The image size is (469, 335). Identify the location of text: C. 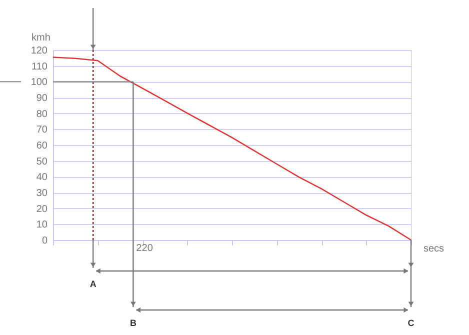
(411, 323).